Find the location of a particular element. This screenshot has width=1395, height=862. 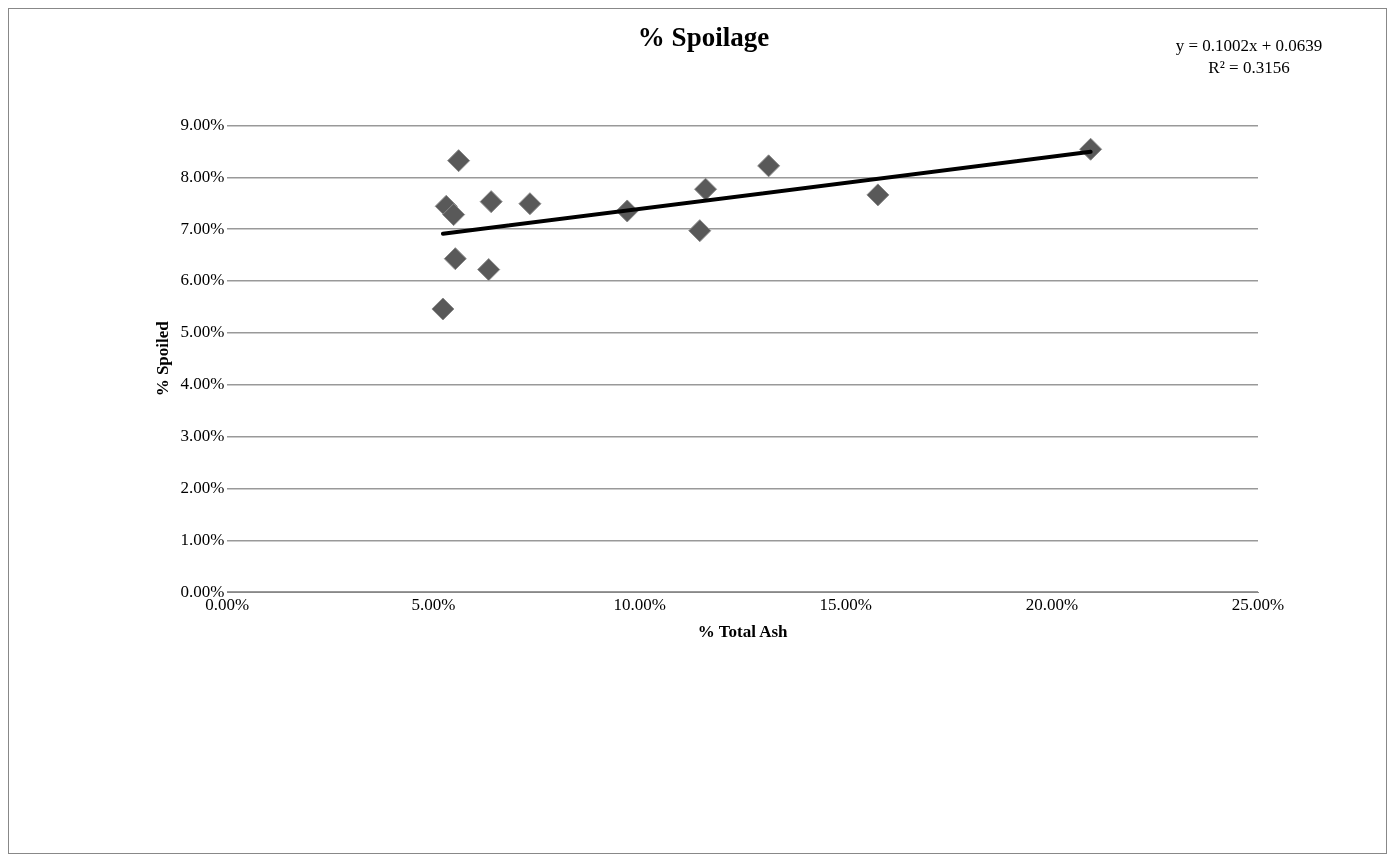

y-tick-label: 1.00% is located at coordinates (202, 539).